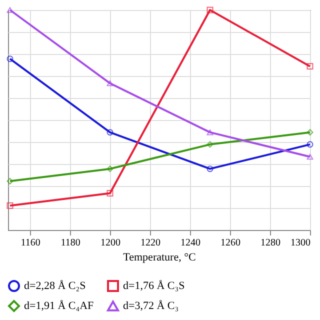 The image size is (320, 320). I want to click on x-tick-label: 1200, so click(110, 243).